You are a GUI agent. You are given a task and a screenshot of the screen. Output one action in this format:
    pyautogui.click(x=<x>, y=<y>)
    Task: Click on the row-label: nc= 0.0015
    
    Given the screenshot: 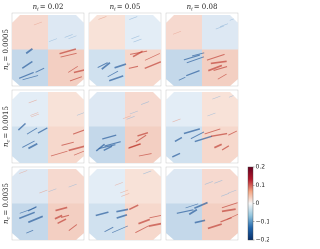 What is the action you would take?
    pyautogui.click(x=6, y=126)
    